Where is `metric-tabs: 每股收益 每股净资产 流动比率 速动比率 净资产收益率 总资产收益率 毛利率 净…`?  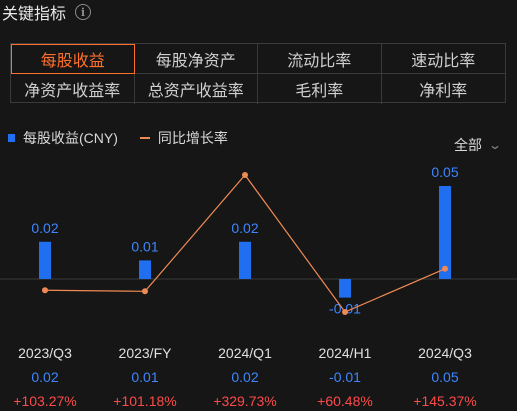 metric-tabs: 每股收益 每股净资产 流动比率 速动比率 净资产收益率 总资产收益率 毛利率 净… is located at coordinates (258, 73).